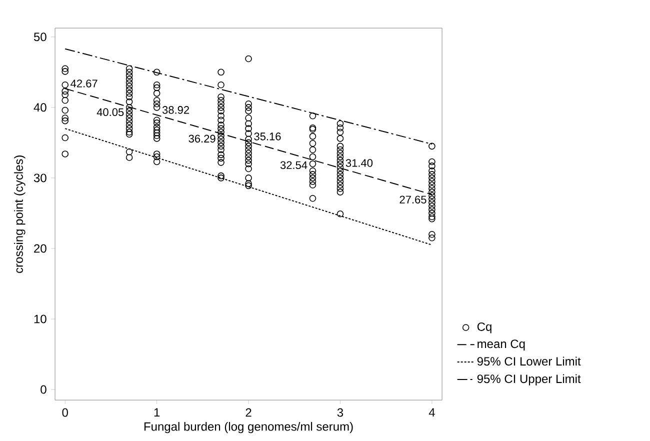 This screenshot has height=441, width=650. I want to click on y-tick-label: 20, so click(40, 248).